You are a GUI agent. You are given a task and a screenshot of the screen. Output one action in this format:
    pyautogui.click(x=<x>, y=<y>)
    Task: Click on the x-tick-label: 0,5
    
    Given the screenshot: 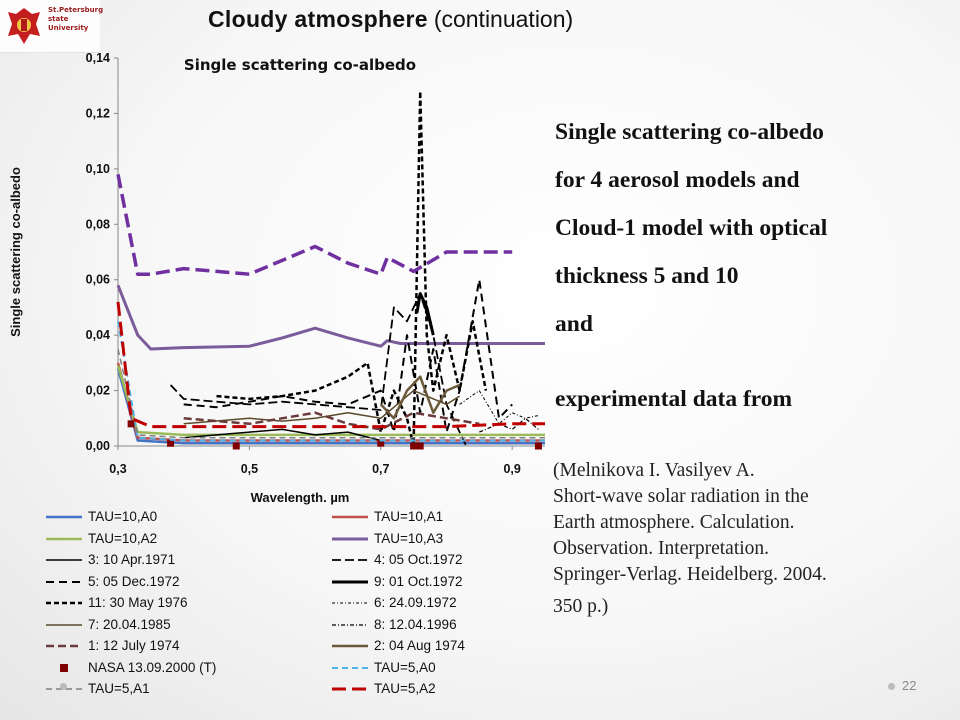 What is the action you would take?
    pyautogui.click(x=249, y=469)
    